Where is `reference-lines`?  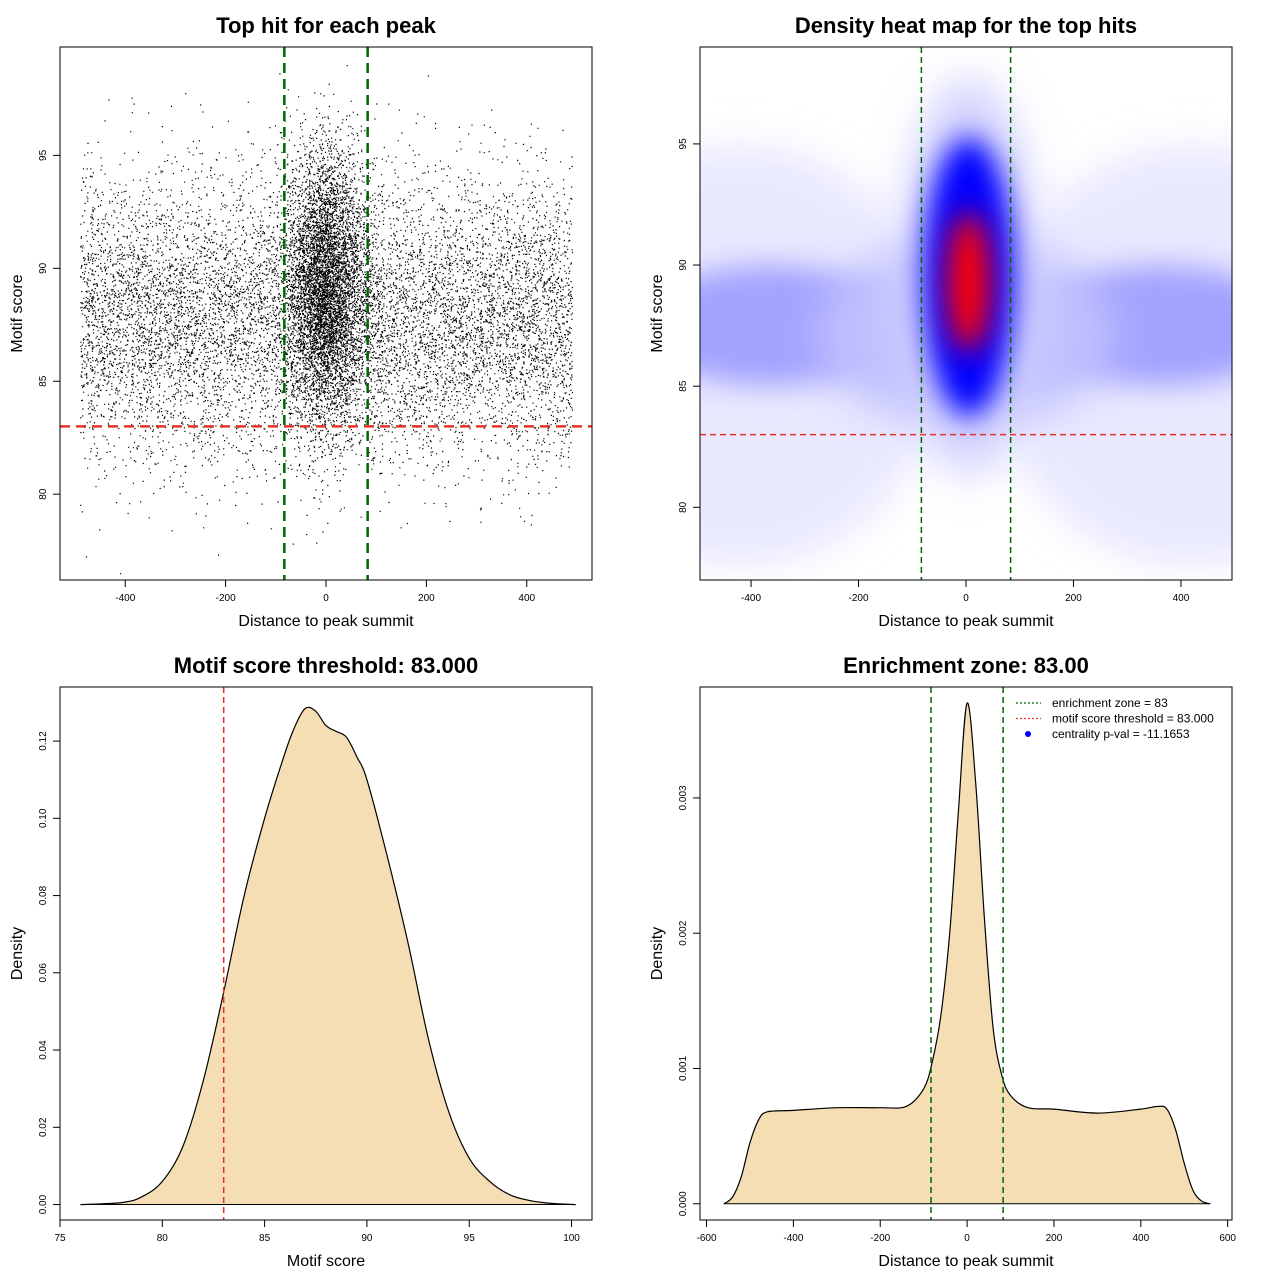
reference-lines is located at coordinates (967, 953).